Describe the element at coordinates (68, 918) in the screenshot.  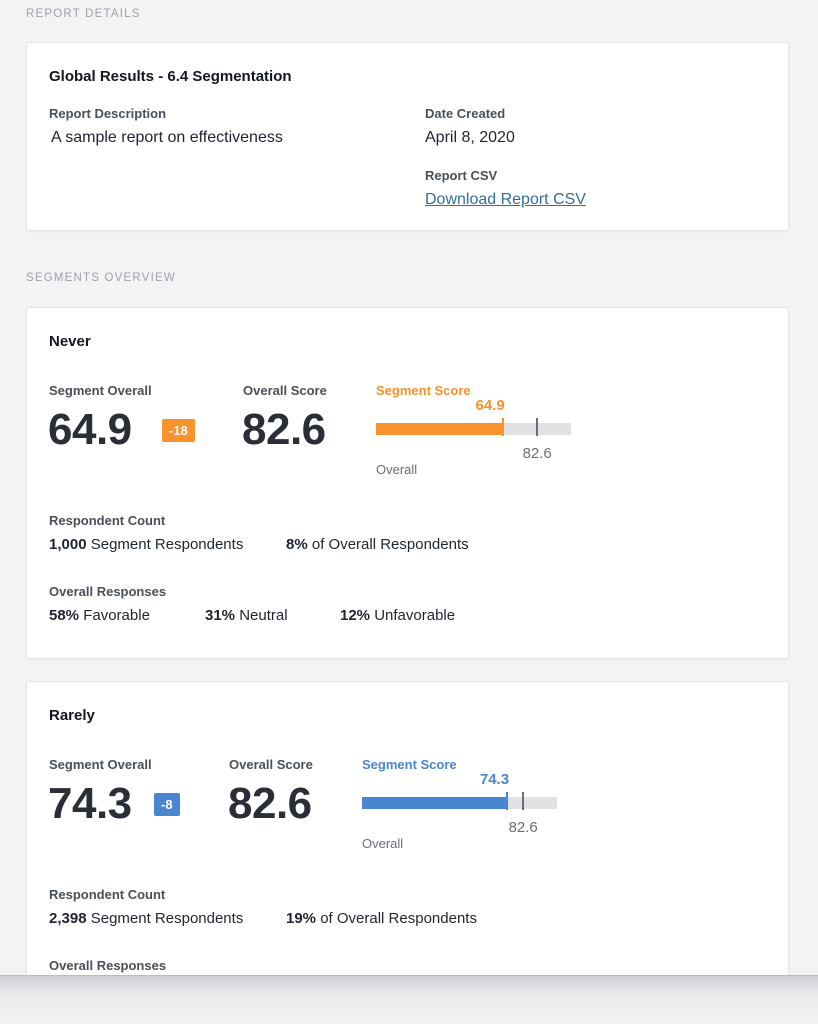
I see `segment-respondents-count: 2,398` at that location.